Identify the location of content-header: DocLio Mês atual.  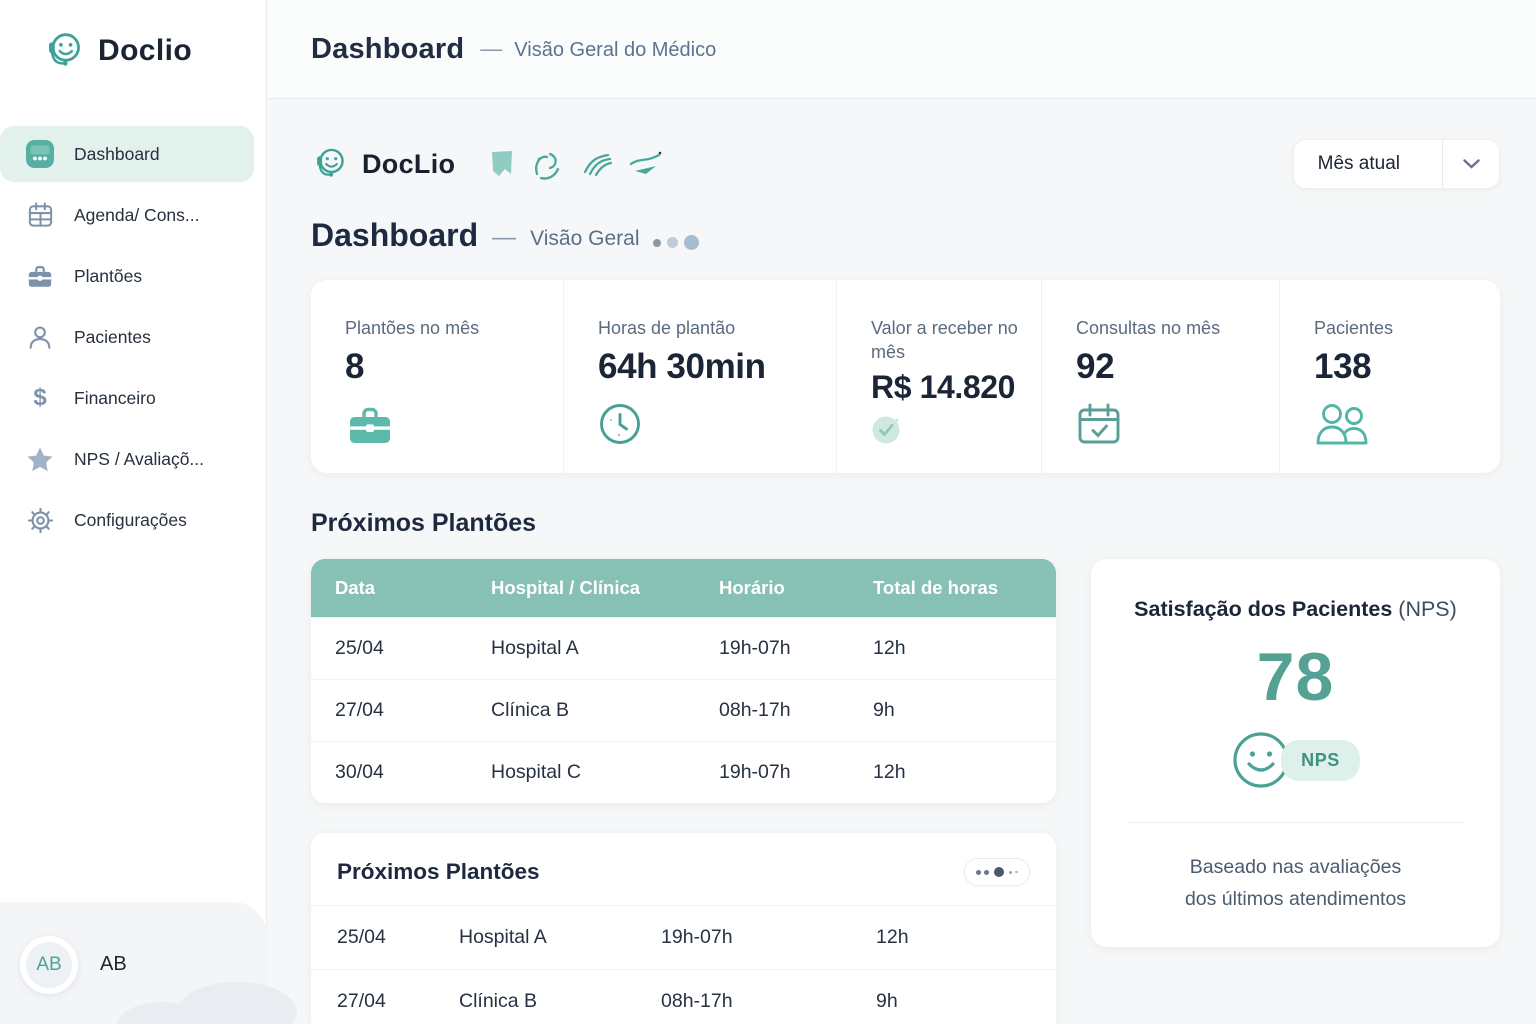
(905, 164).